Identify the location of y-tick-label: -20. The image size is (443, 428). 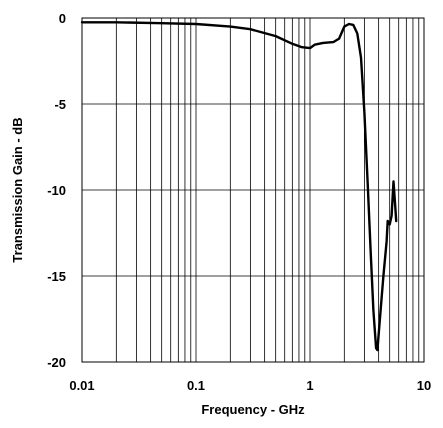
(56, 362).